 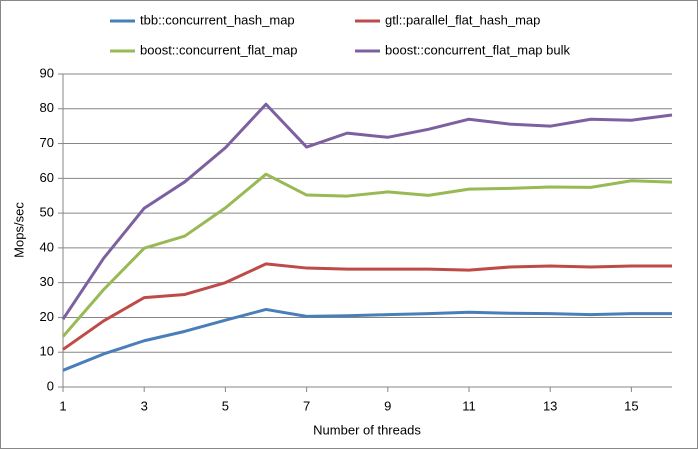 I want to click on y-tick-label: 30, so click(x=47, y=281).